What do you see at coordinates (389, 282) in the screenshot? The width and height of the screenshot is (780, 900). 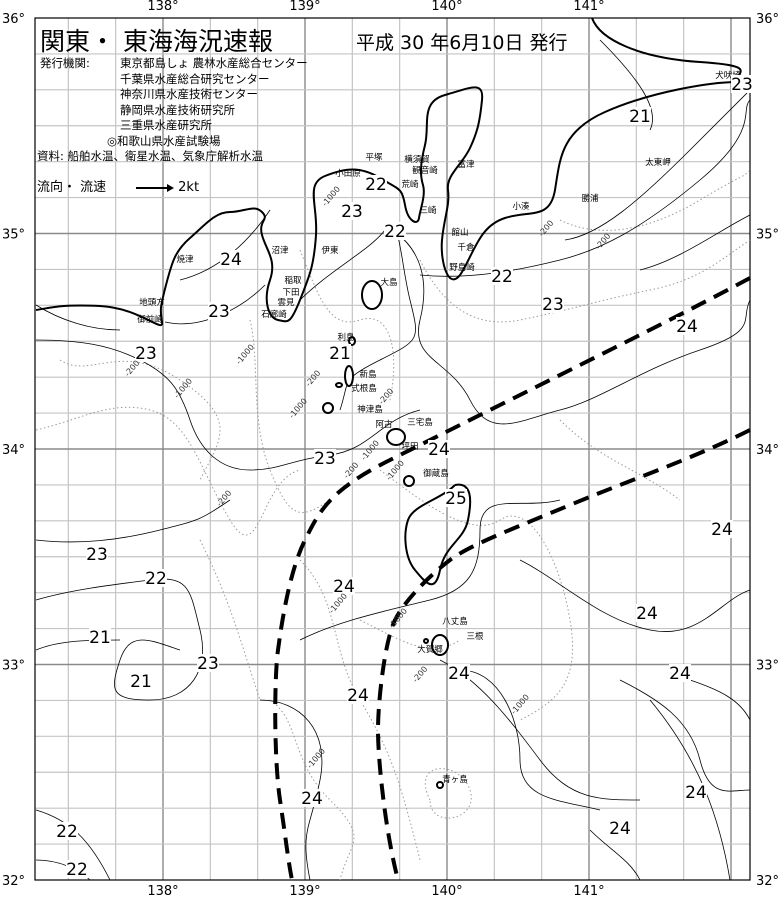 I see `place-name-label: 大島` at bounding box center [389, 282].